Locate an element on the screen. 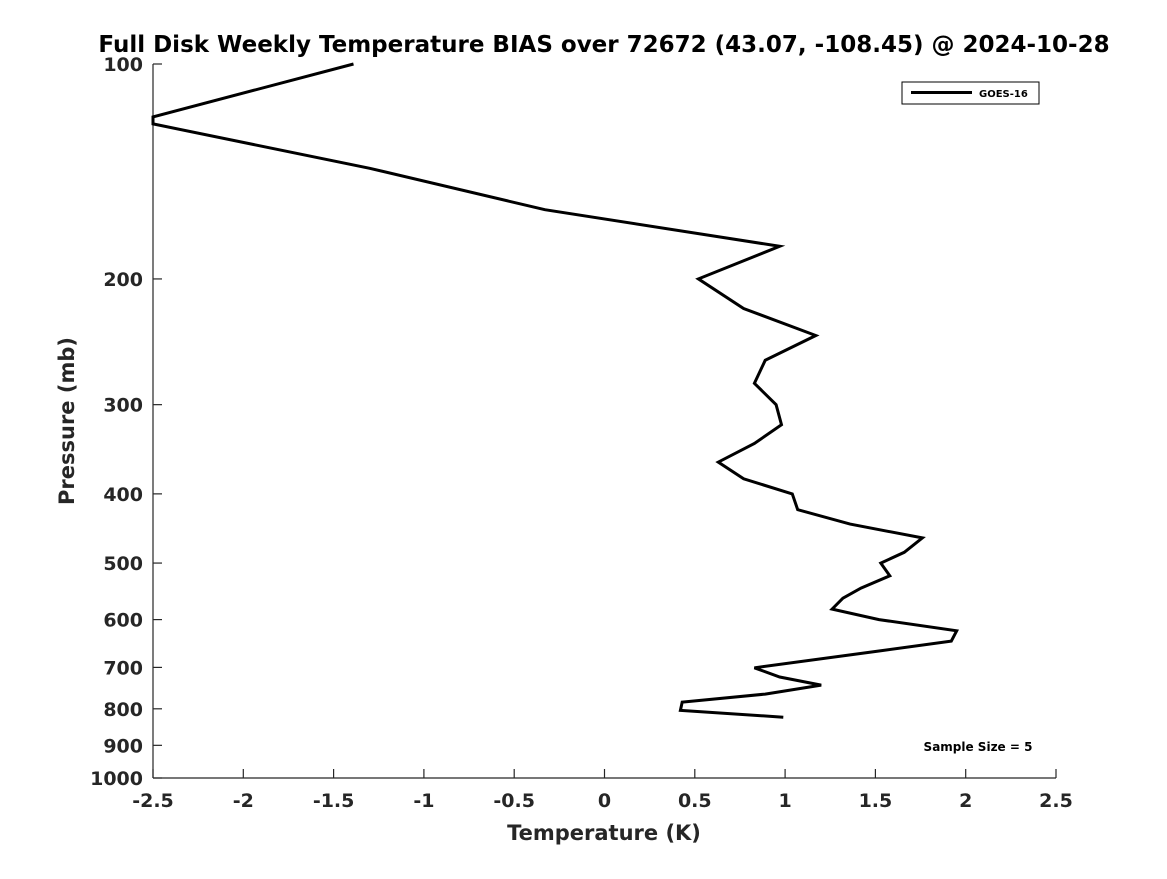 This screenshot has height=879, width=1167. x-tick-label: 0 is located at coordinates (604, 801).